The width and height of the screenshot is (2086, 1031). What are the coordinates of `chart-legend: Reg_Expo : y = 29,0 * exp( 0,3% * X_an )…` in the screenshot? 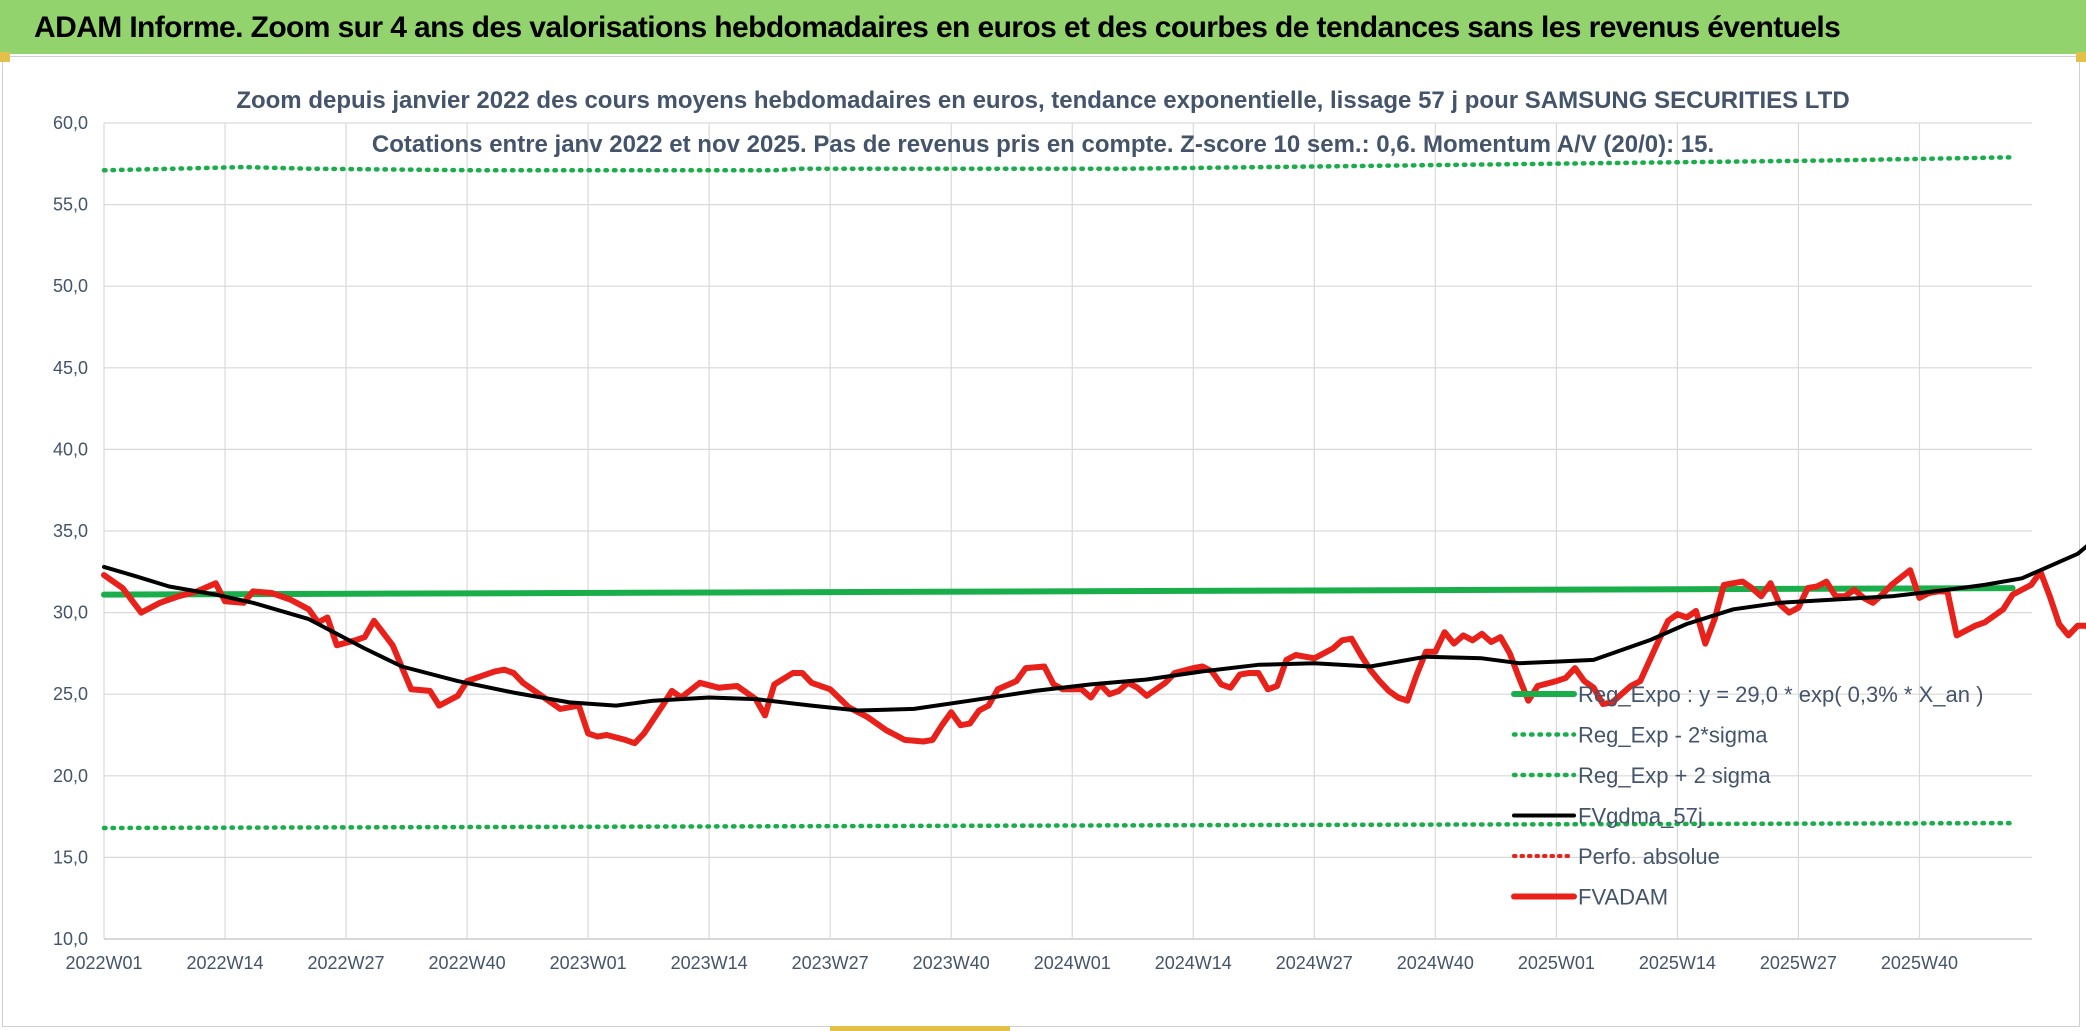 It's located at (1747, 796).